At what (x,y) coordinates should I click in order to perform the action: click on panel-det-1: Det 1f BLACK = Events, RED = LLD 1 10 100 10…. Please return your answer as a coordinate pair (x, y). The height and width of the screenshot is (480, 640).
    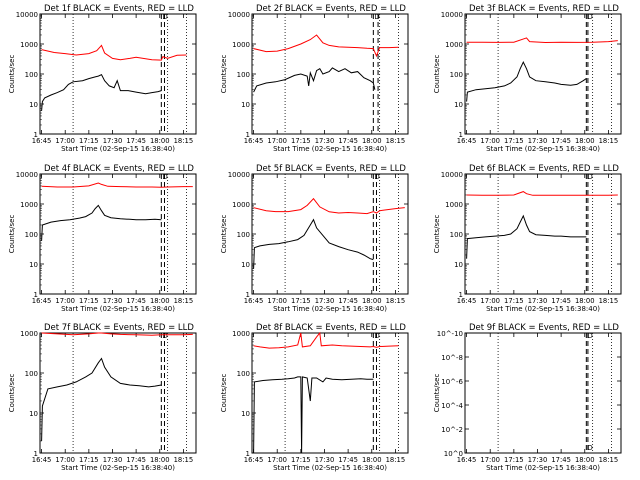
    Looking at the image, I should click on (102, 78).